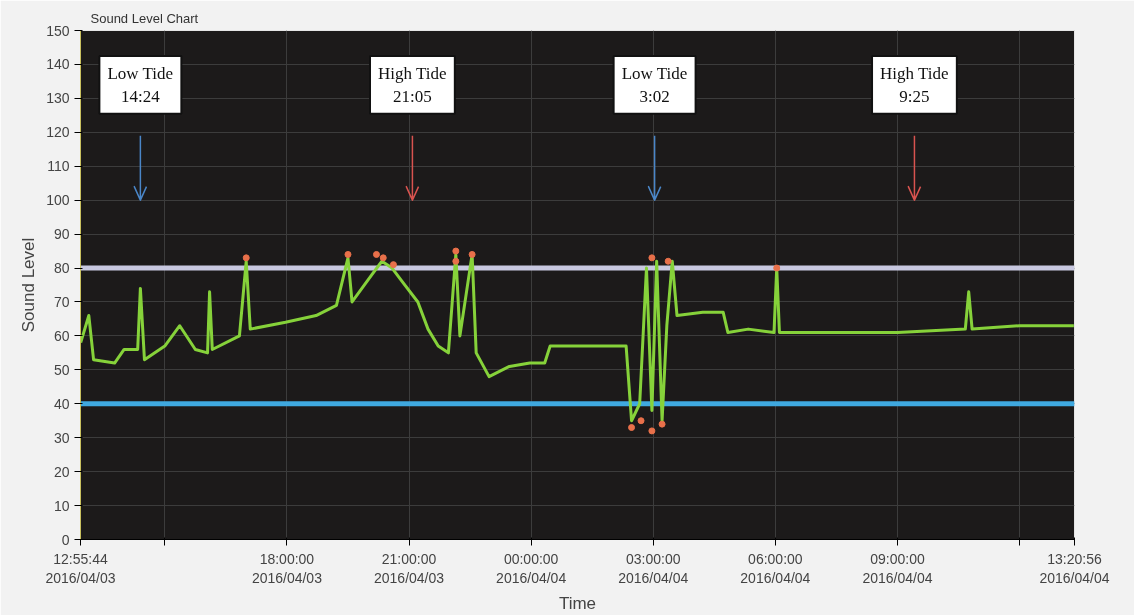 The height and width of the screenshot is (615, 1134). I want to click on x-tick-label: 03:00:00 2016/04/04, so click(653, 568).